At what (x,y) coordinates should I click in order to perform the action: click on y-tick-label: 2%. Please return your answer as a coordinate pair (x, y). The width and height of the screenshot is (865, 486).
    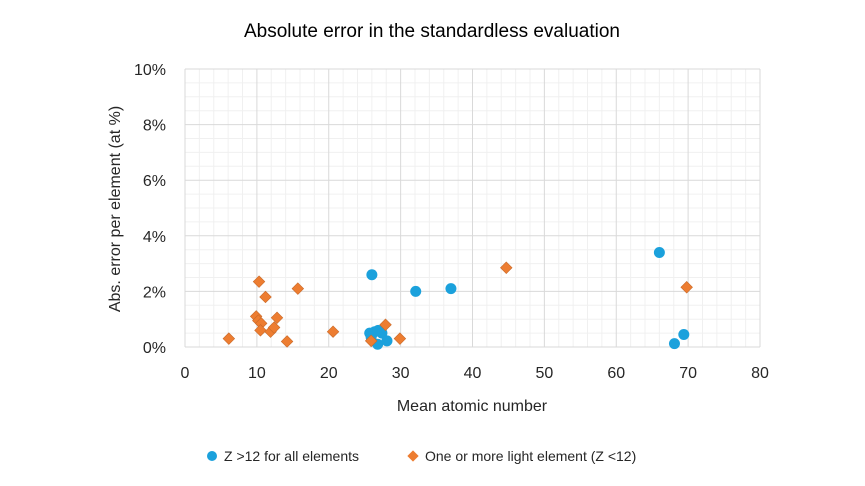
    Looking at the image, I should click on (154, 292).